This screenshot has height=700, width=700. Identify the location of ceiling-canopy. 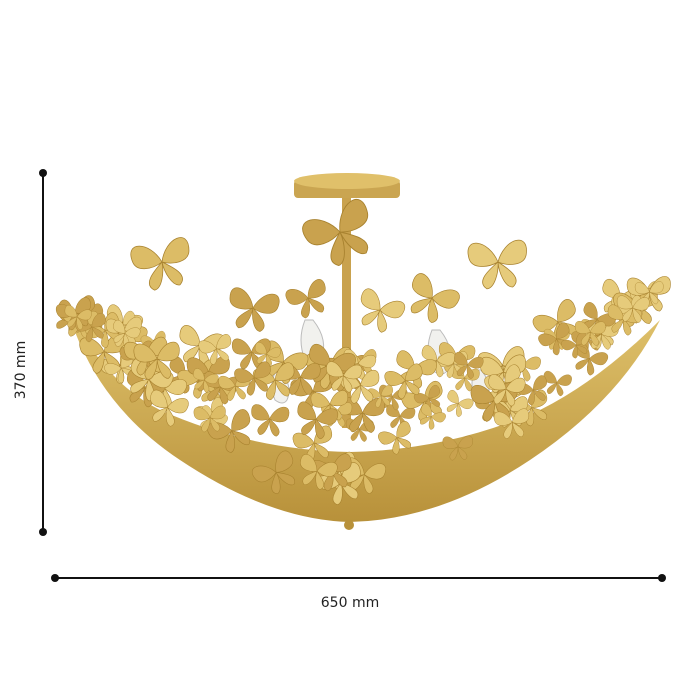
(347, 185).